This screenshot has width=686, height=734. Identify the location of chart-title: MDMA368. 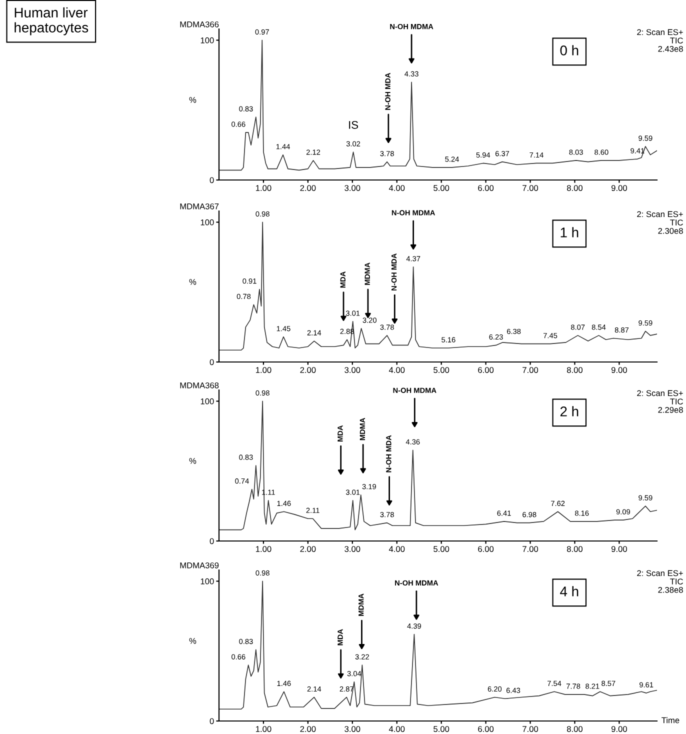
(199, 385).